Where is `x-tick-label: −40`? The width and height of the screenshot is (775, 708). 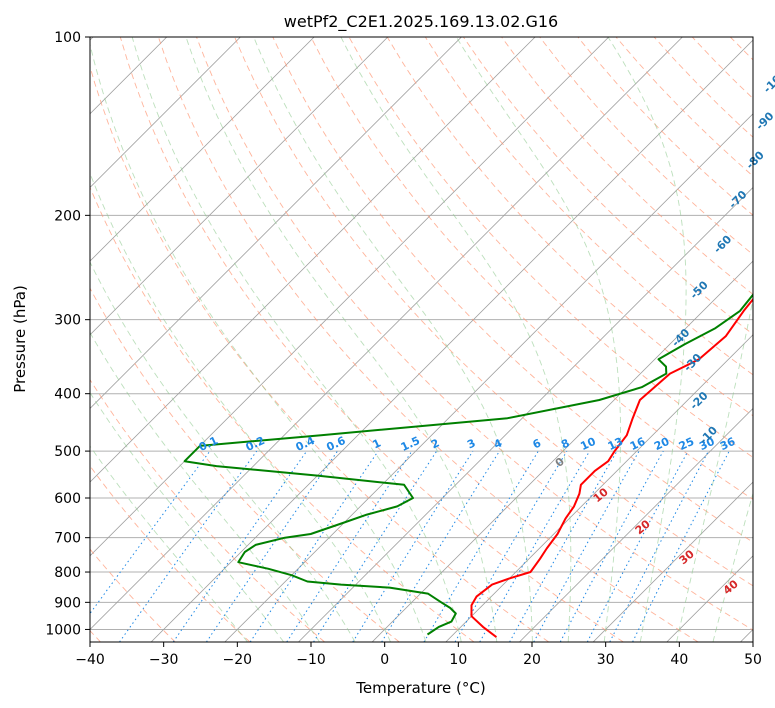
x-tick-label: −40 is located at coordinates (90, 660).